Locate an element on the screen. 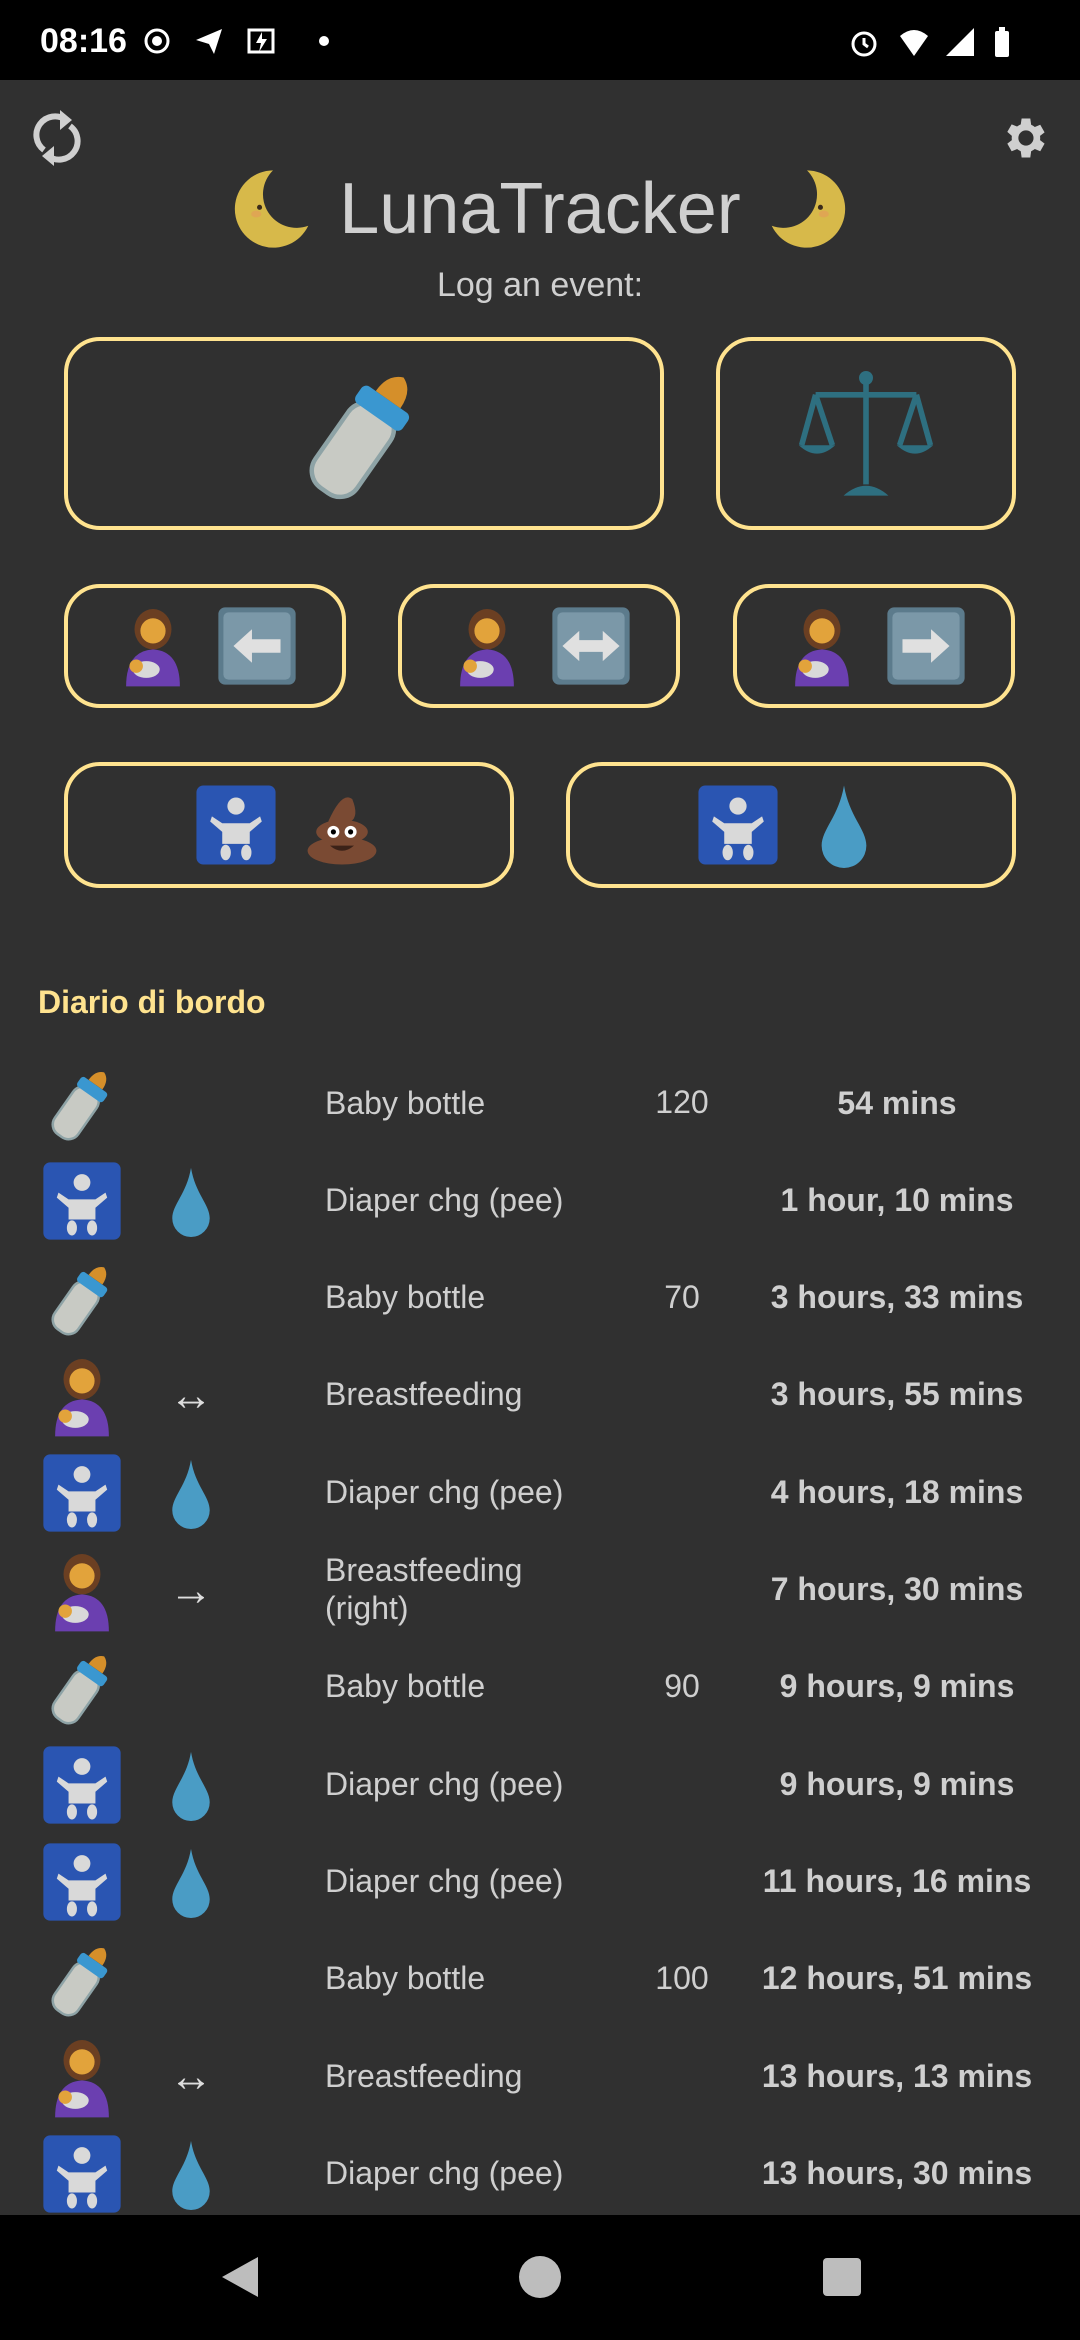  log-entry: Baby bottle 100 12 hours, 51 mins is located at coordinates (540, 1978).